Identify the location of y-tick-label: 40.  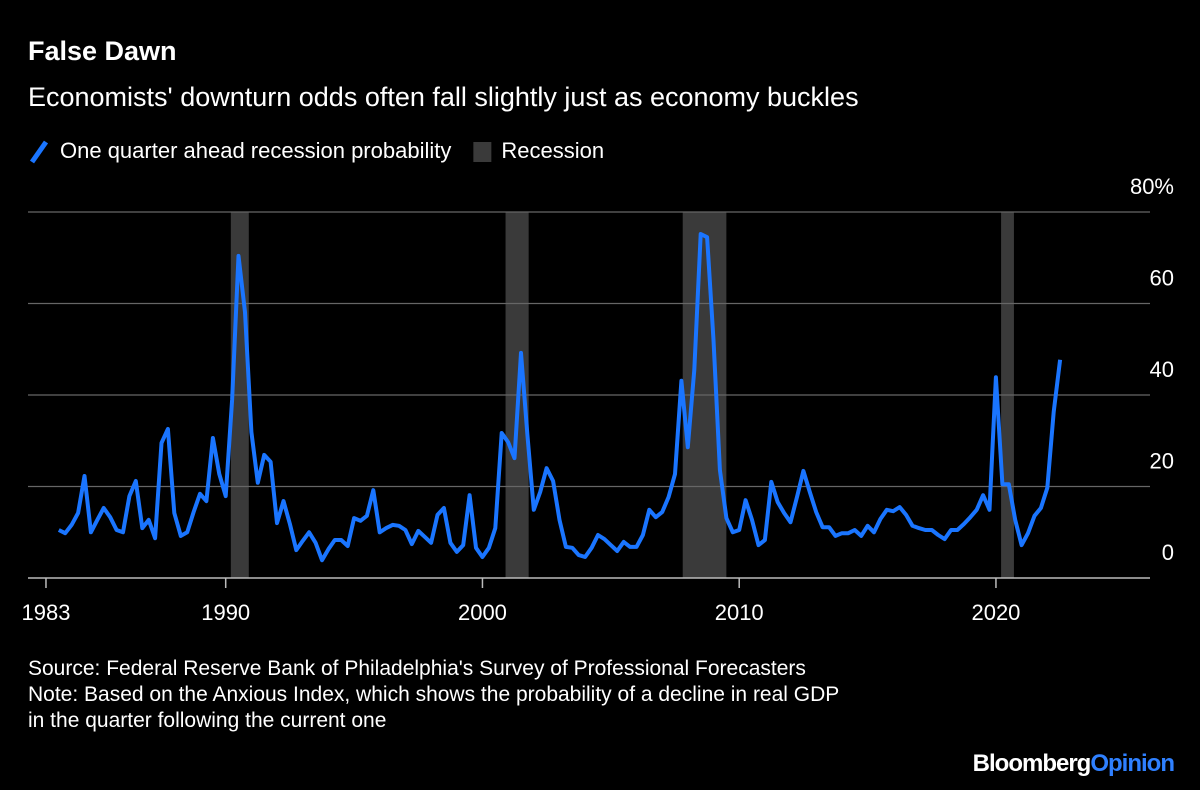
(1162, 369).